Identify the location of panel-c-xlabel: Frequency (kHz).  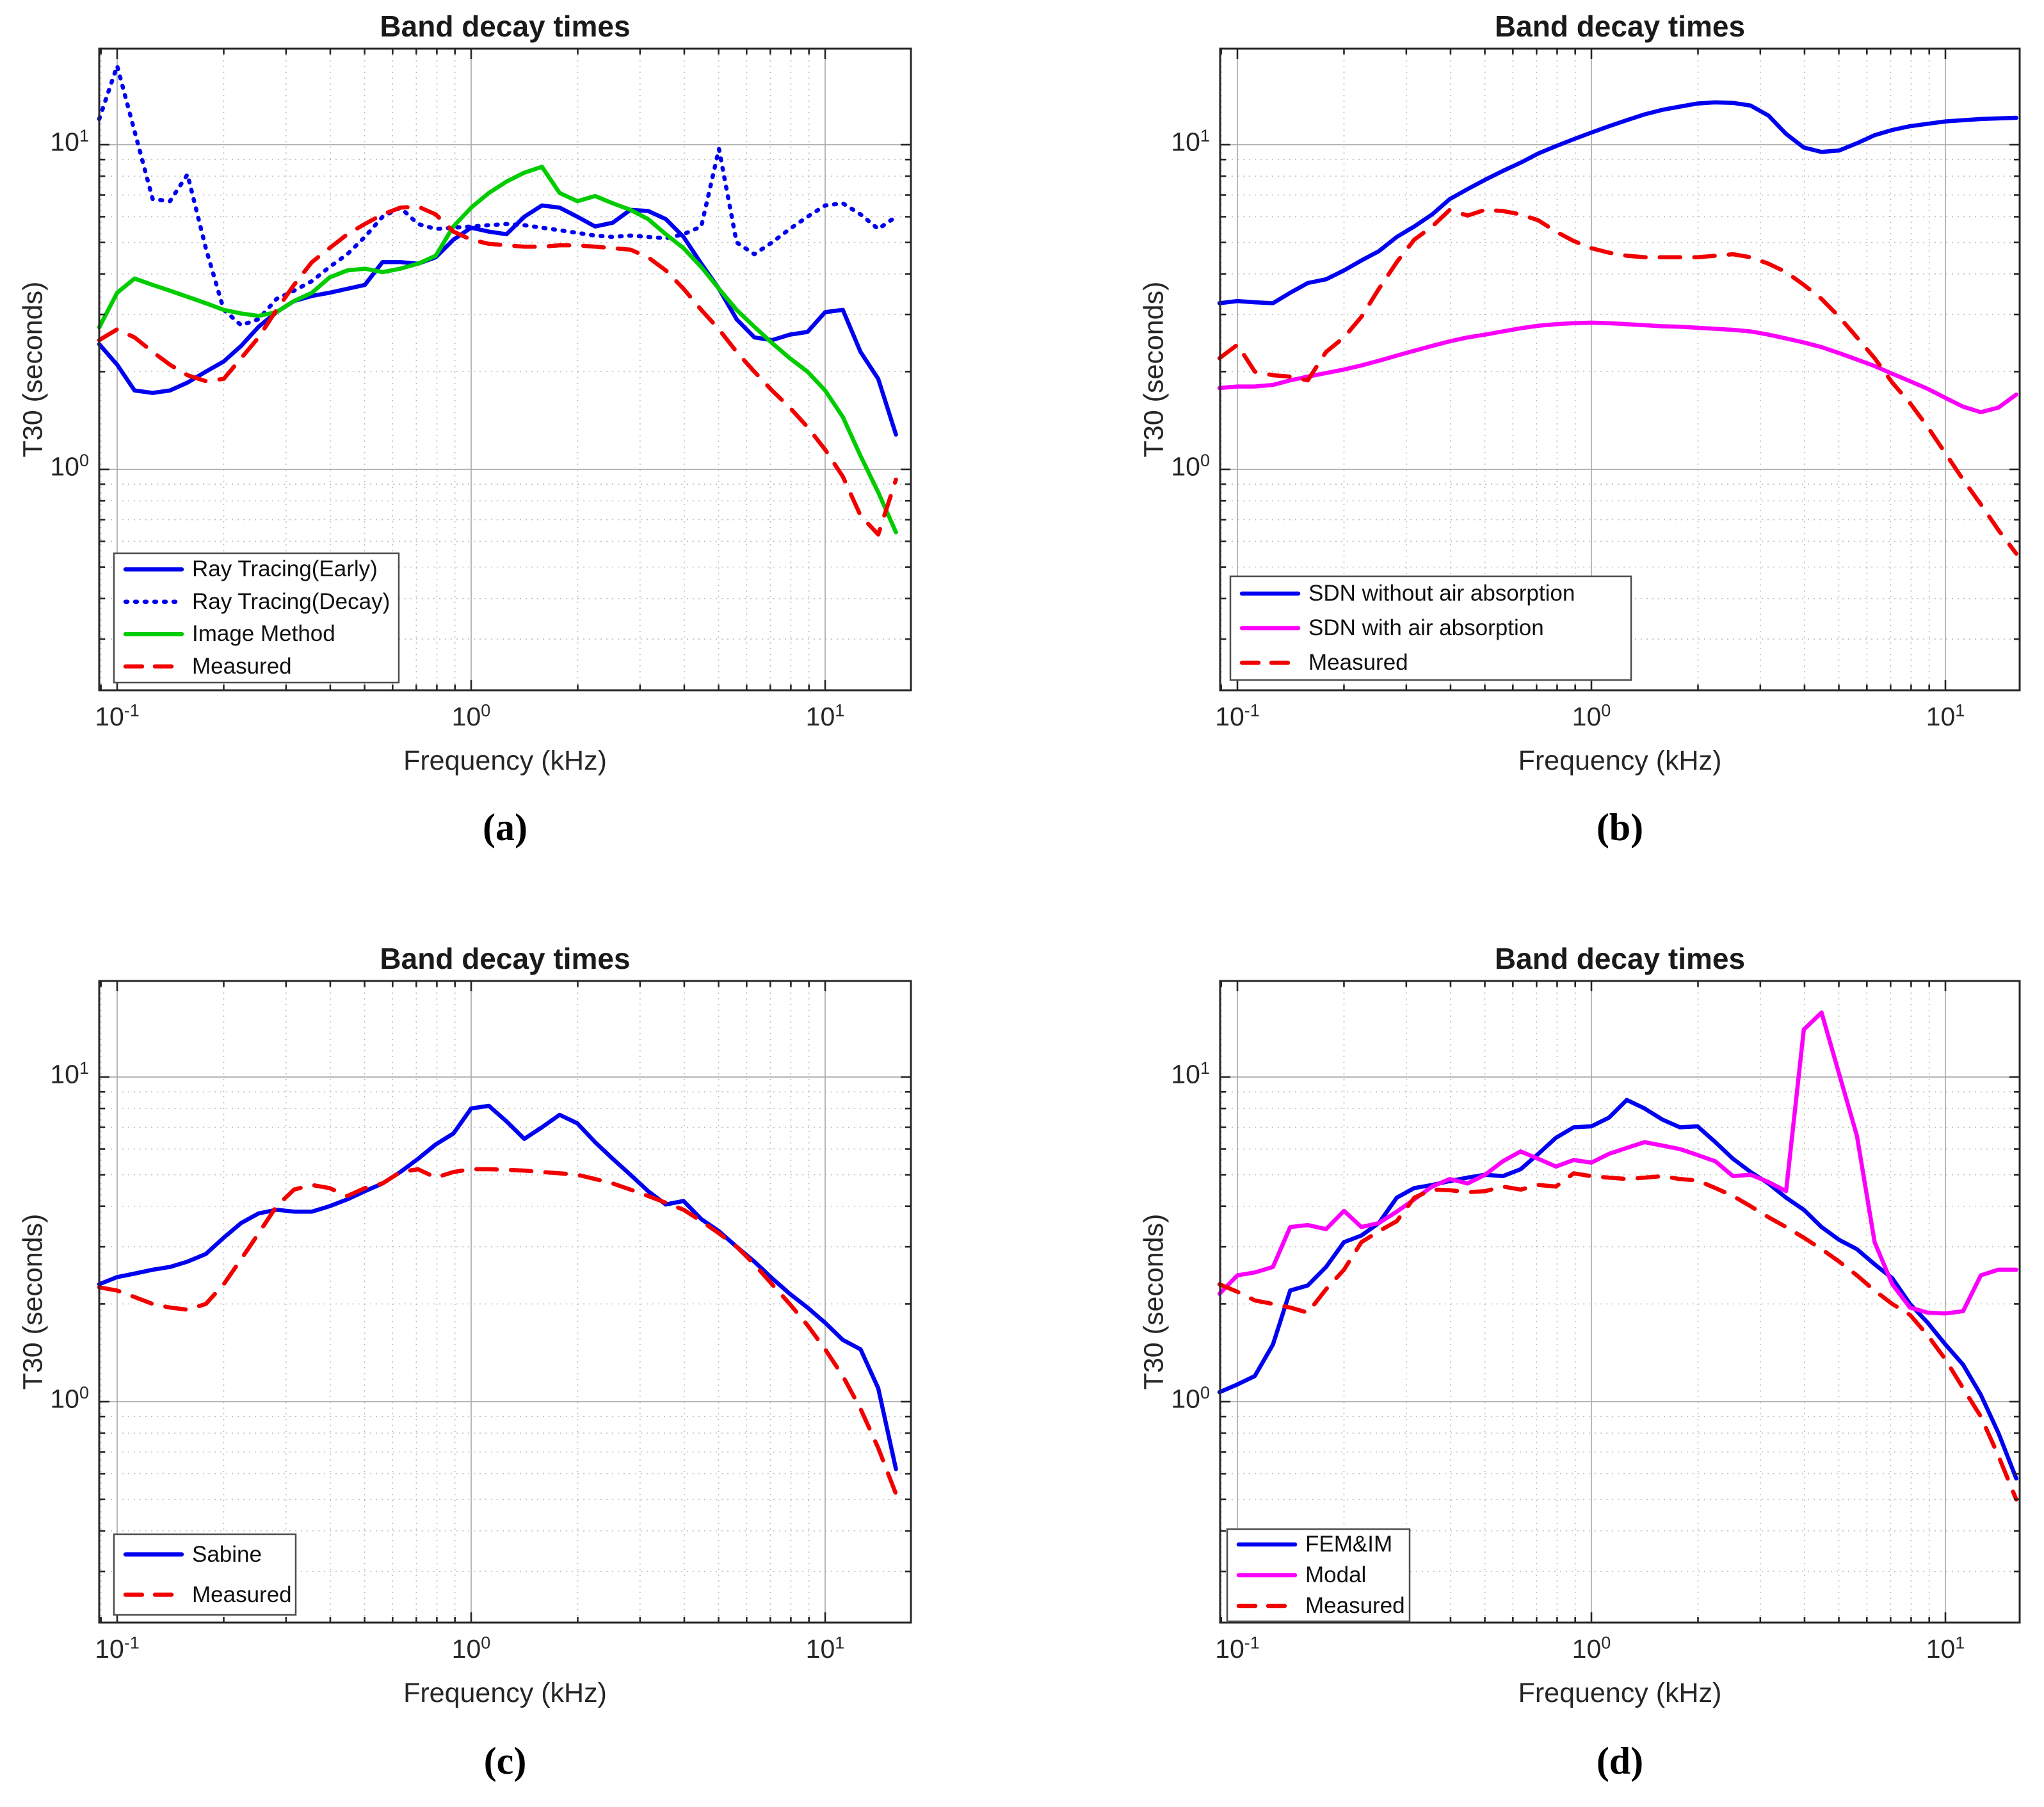
(505, 1693).